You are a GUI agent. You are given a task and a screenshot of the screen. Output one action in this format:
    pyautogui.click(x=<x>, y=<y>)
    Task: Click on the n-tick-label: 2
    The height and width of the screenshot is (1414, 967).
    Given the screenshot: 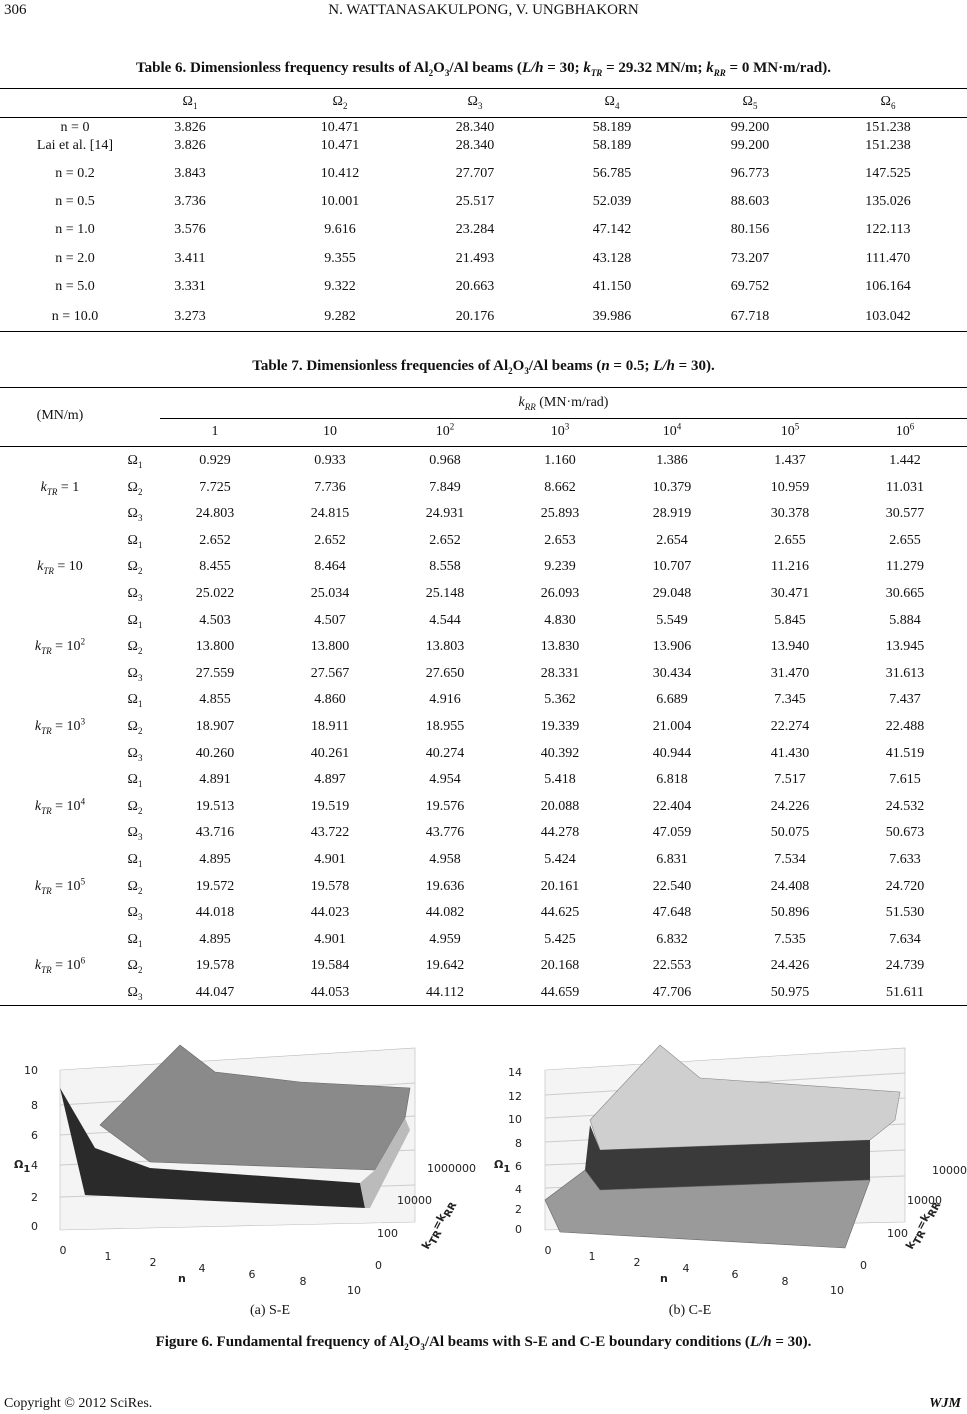 What is the action you would take?
    pyautogui.click(x=153, y=1262)
    